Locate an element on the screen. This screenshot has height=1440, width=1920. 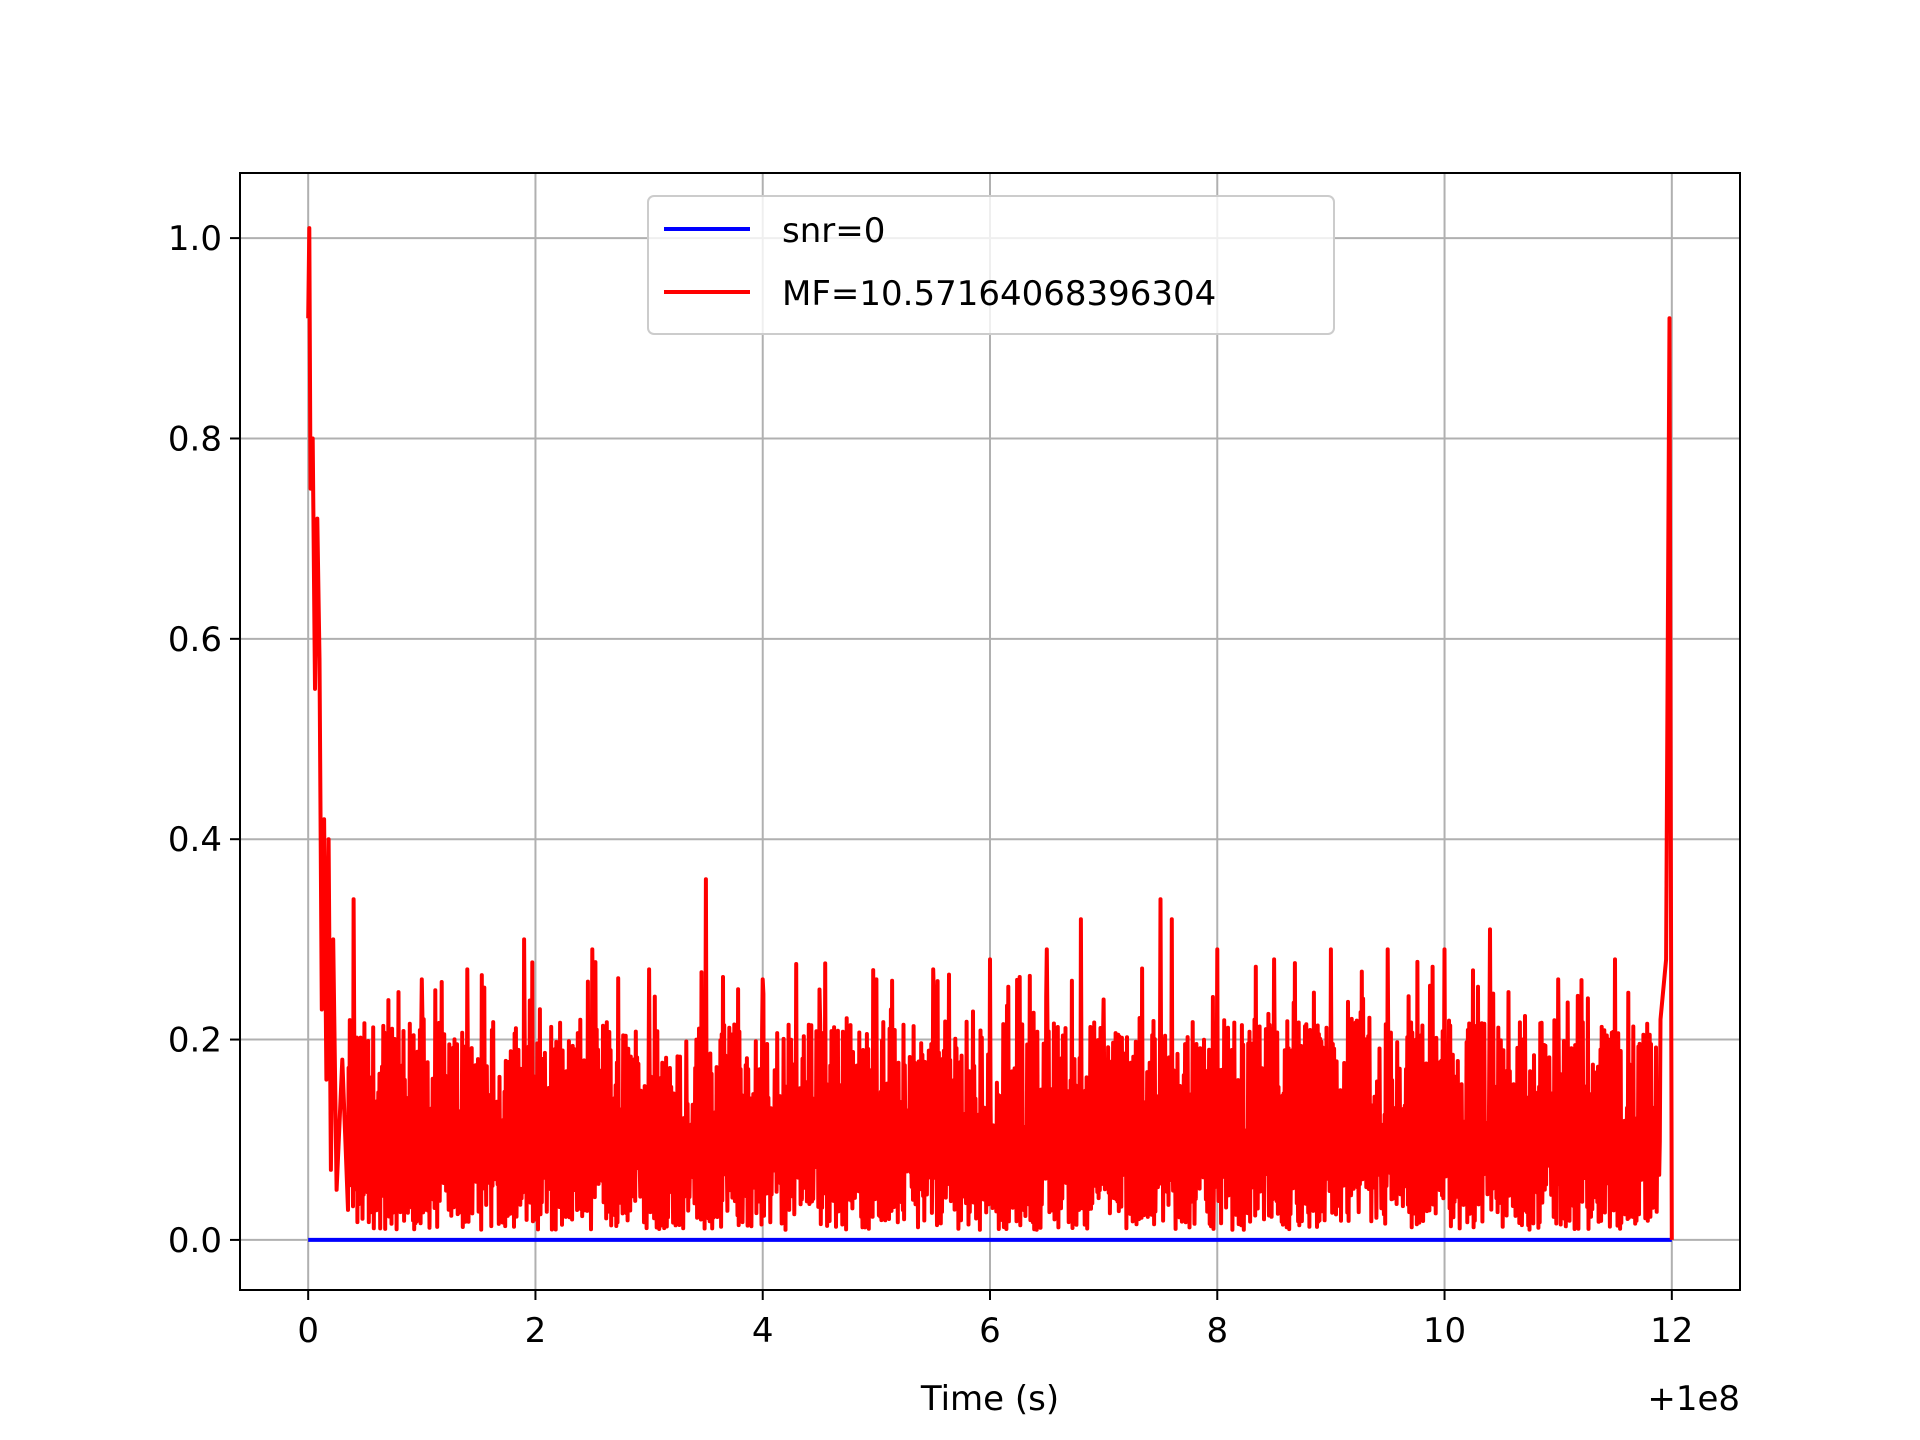
x-axis: 0 2 4 6 8 10 12 is located at coordinates (995, 1320).